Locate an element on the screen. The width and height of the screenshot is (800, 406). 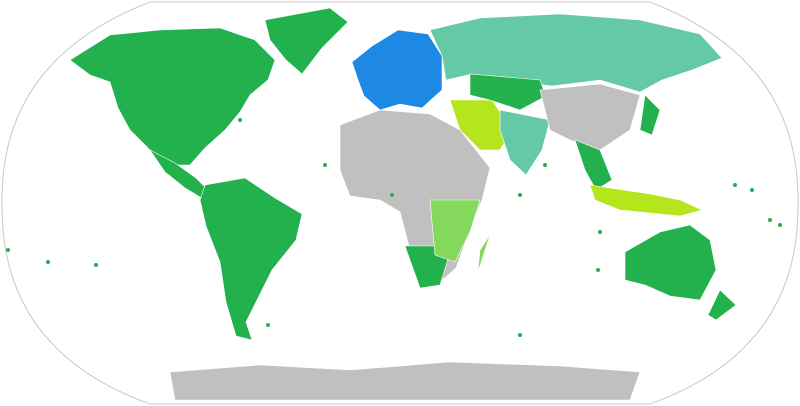
region-north-america is located at coordinates (172, 96).